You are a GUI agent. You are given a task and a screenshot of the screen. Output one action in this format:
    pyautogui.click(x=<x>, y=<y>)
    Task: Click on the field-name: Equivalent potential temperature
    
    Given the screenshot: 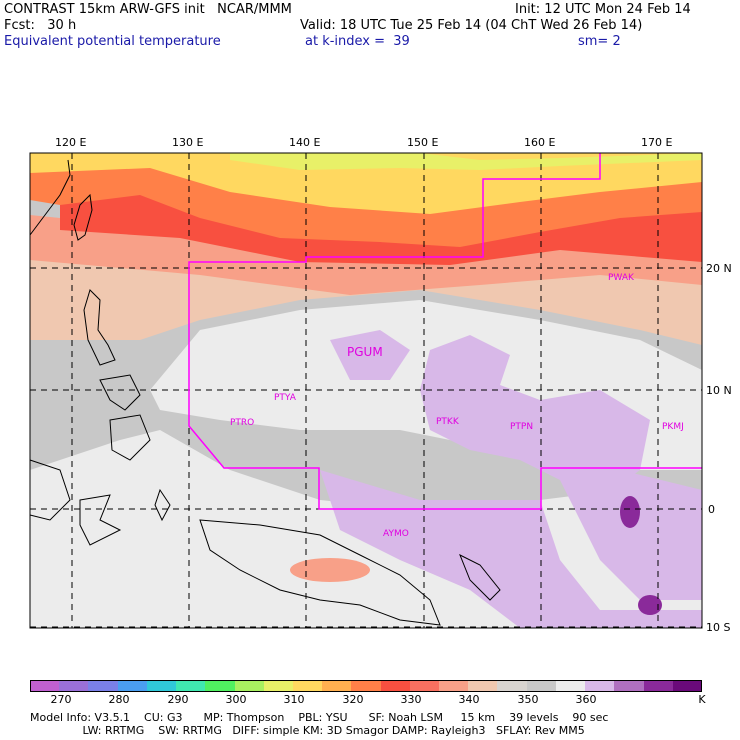 What is the action you would take?
    pyautogui.click(x=112, y=41)
    